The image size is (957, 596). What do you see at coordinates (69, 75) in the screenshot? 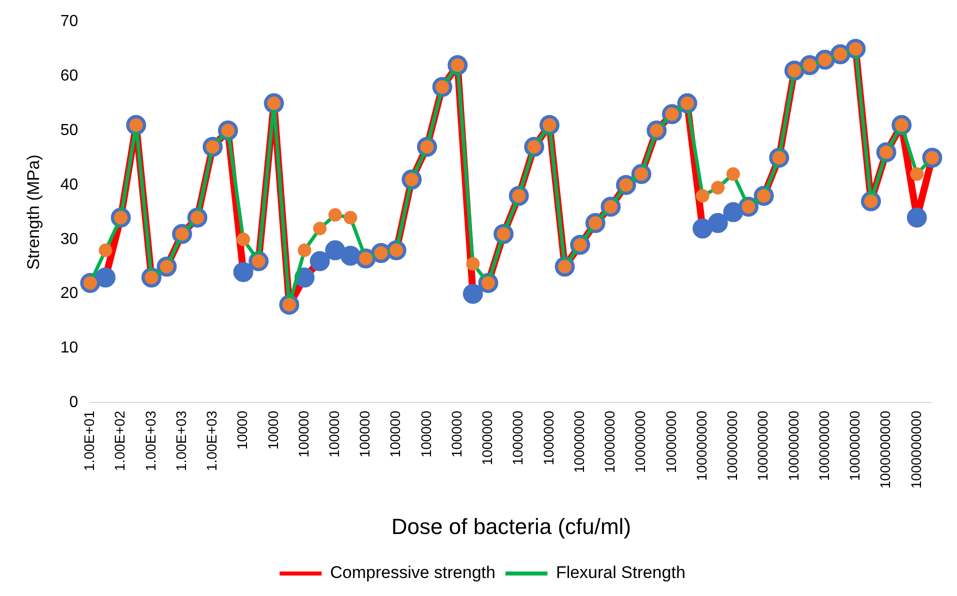
I see `y-tick-label: 60` at bounding box center [69, 75].